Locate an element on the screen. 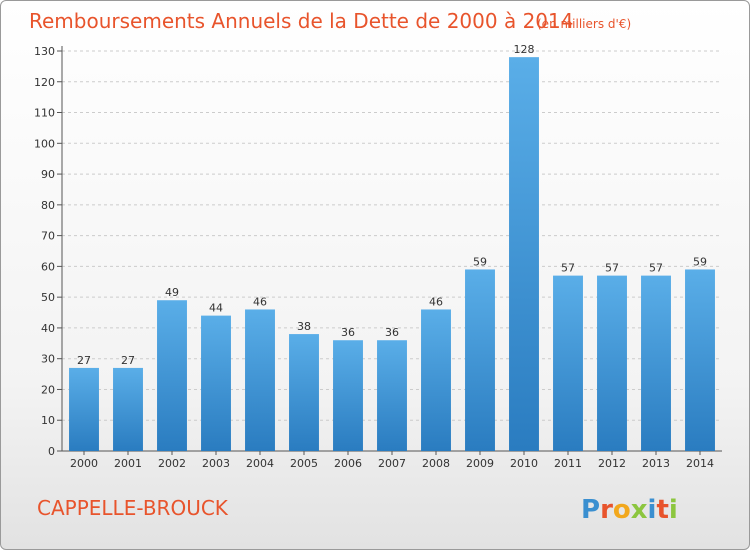 Image resolution: width=750 pixels, height=550 pixels. y-tick-label: 110 is located at coordinates (44, 113).